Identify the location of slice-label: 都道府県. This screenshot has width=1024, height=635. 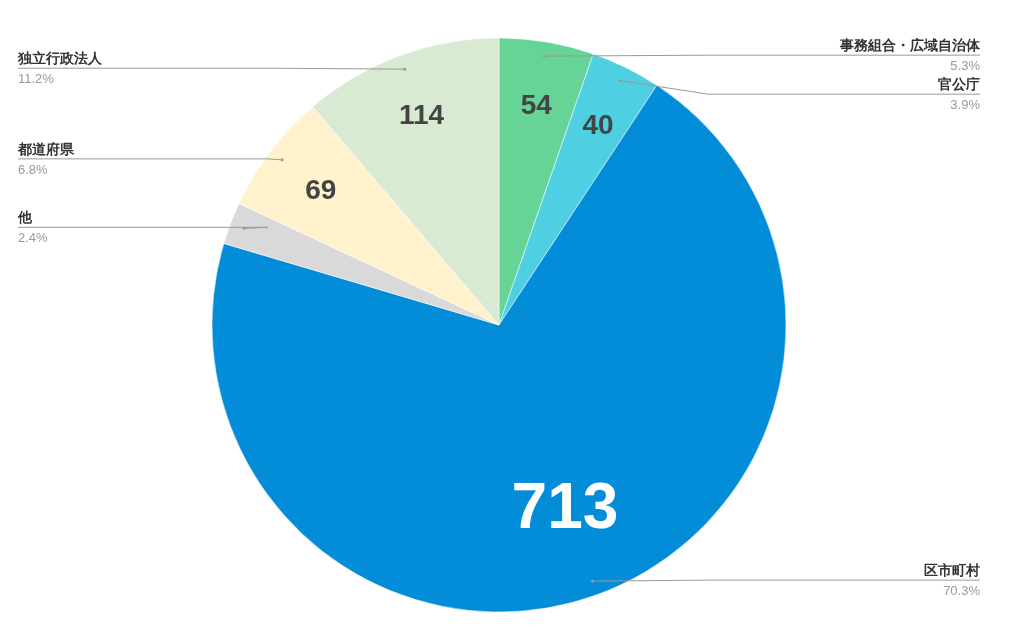
(46, 148).